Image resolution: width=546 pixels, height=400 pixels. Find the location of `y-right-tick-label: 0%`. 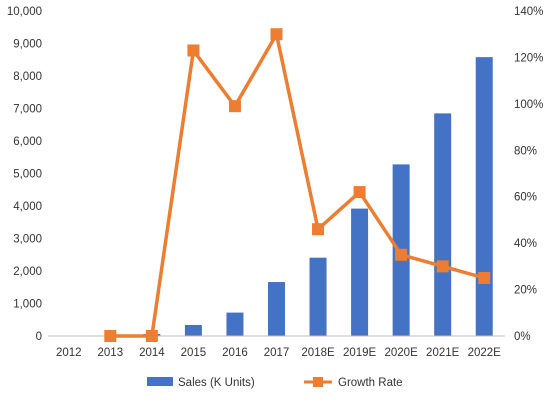

y-right-tick-label: 0% is located at coordinates (522, 337).